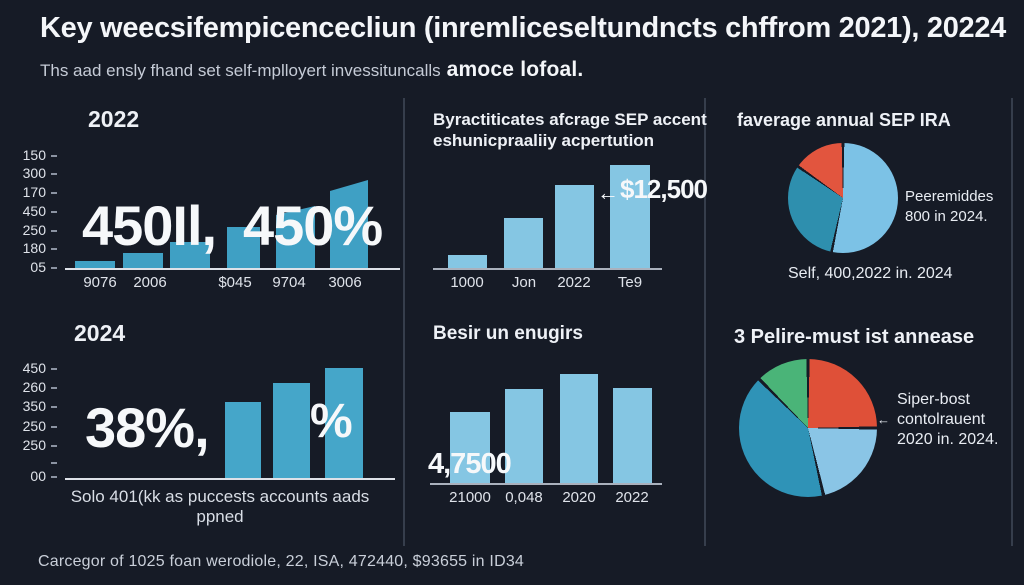 The height and width of the screenshot is (585, 1024). Describe the element at coordinates (114, 119) in the screenshot. I see `chart-2022-heading: 2022` at that location.